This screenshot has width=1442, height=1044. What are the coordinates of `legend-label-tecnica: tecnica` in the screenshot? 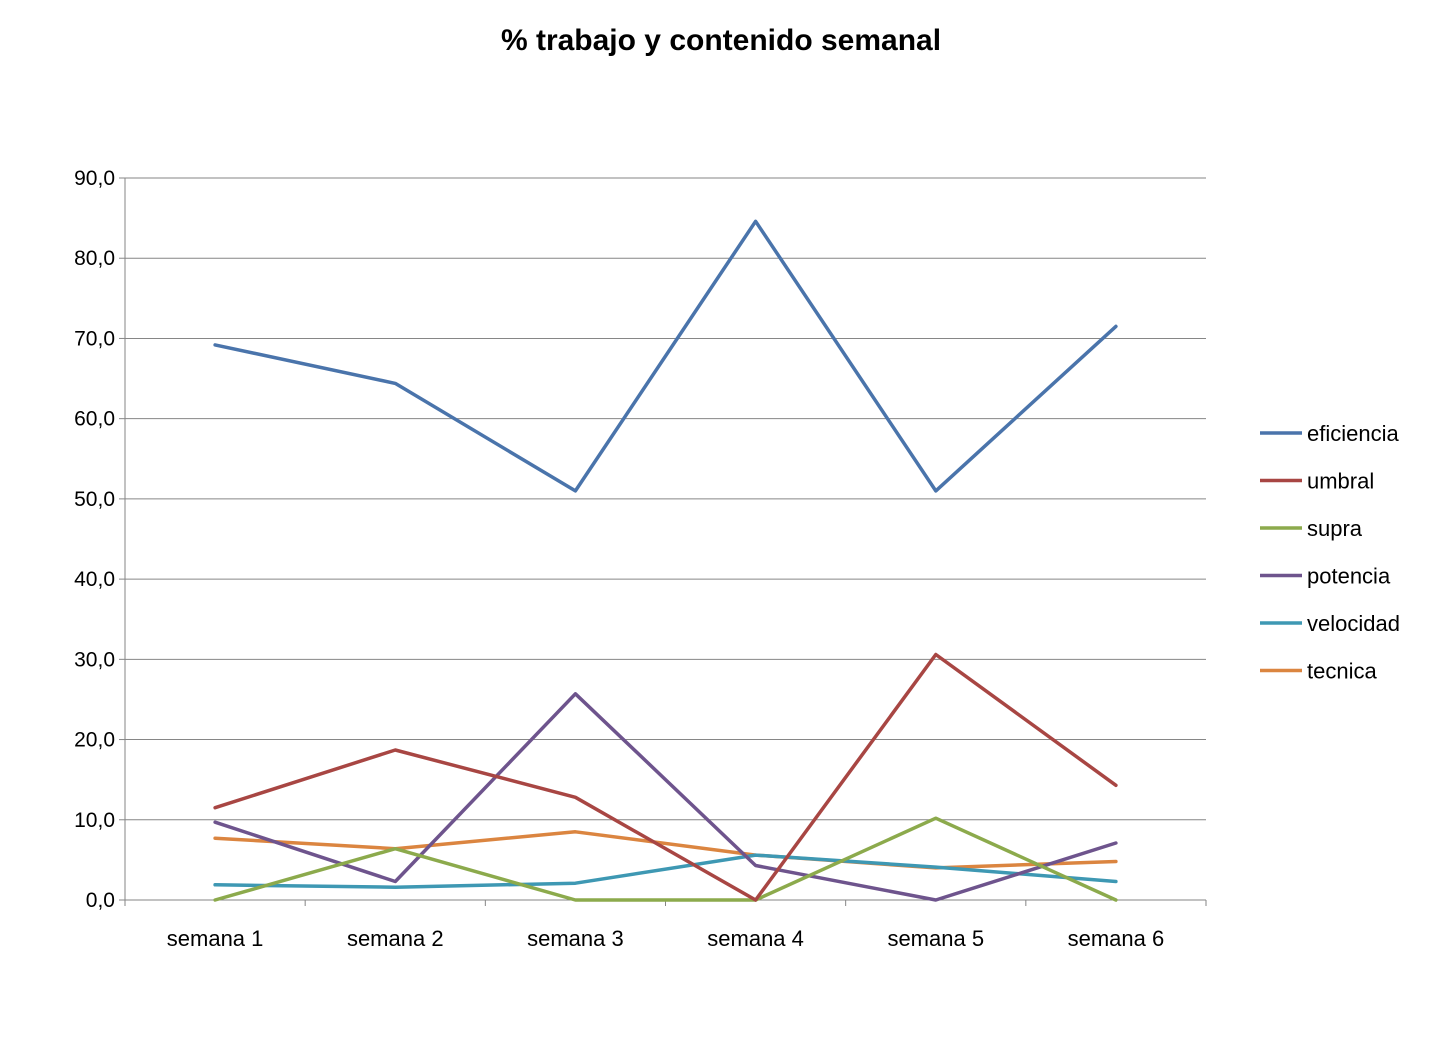 It's located at (1342, 671).